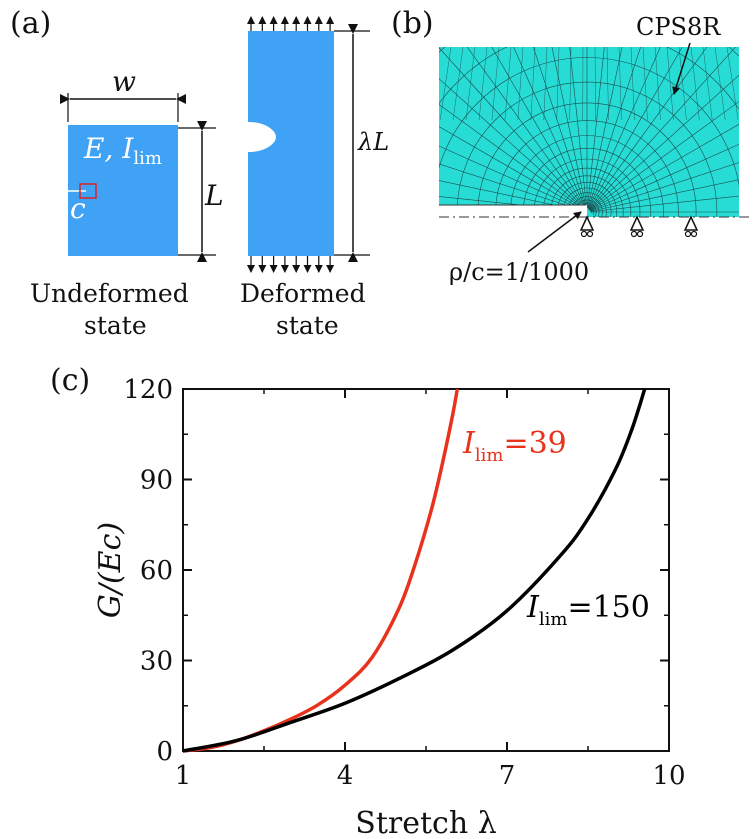  What do you see at coordinates (88, 191) in the screenshot?
I see `crack-highlight-box` at bounding box center [88, 191].